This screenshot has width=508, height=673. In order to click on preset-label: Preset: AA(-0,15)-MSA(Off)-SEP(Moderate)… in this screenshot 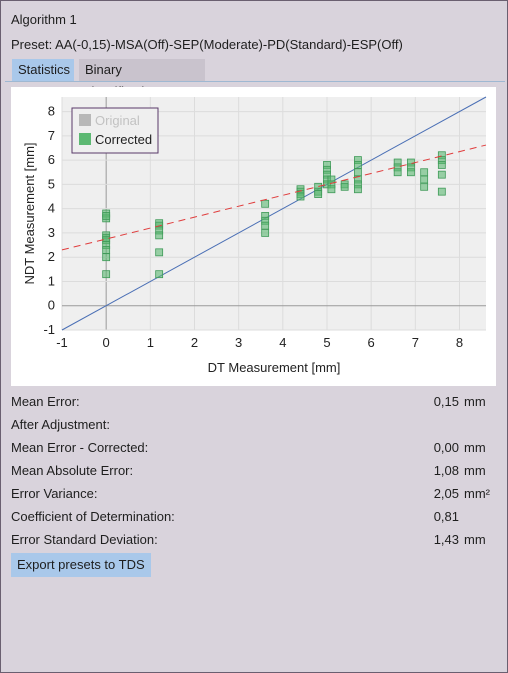, I will do `click(207, 44)`.